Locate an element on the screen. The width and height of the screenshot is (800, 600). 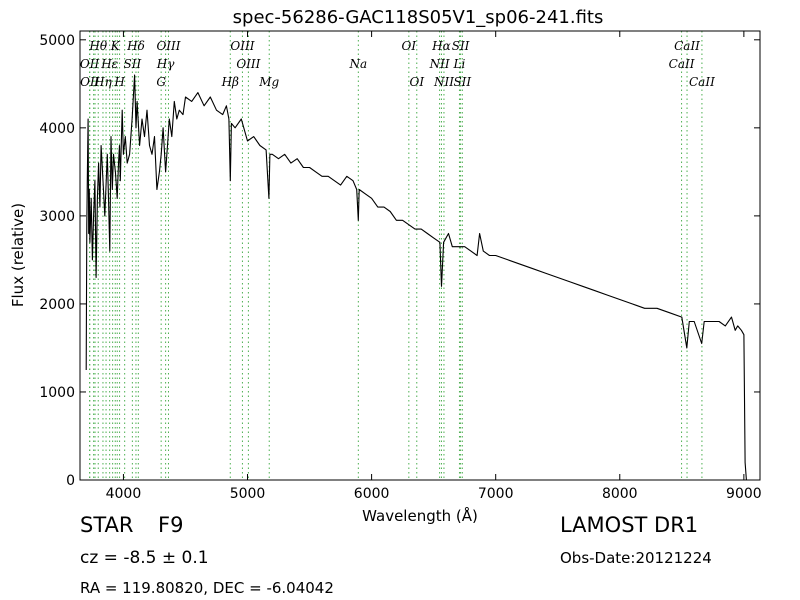
y-tick-label: 4000 is located at coordinates (57, 129).